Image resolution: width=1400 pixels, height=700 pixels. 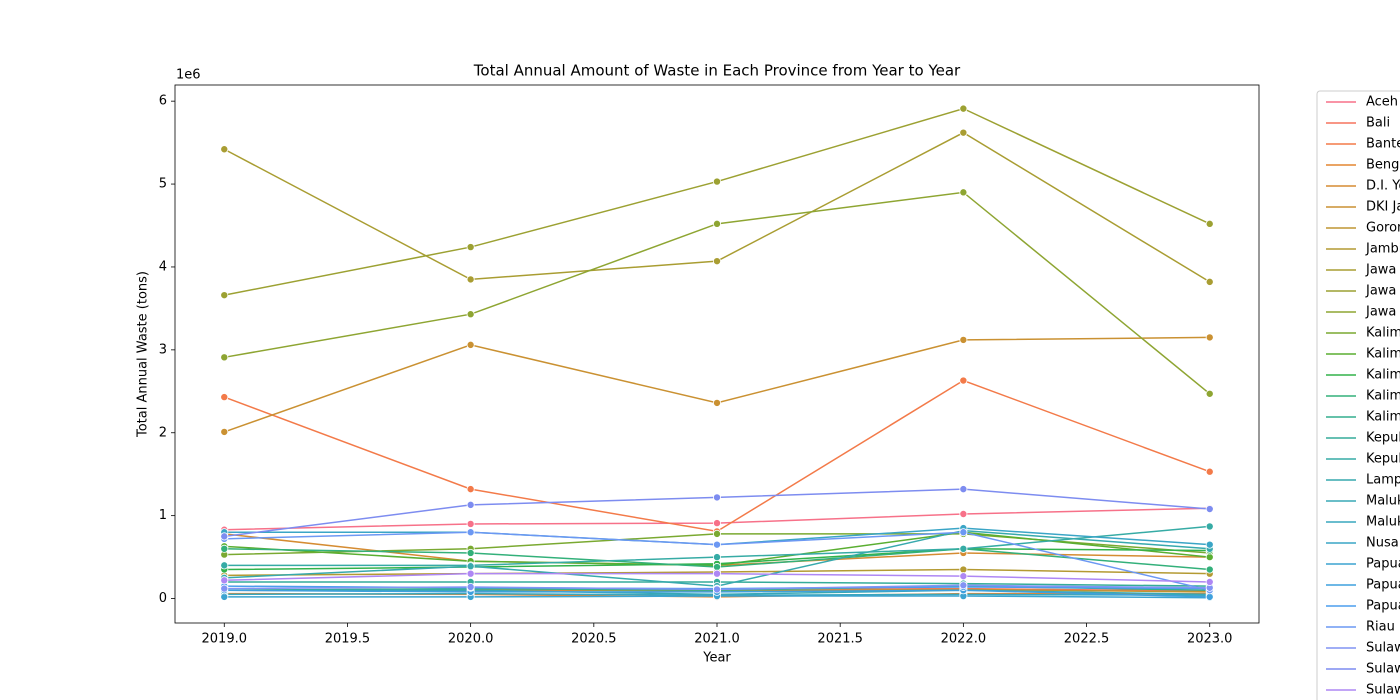 I want to click on legend-label: Kepulauan Riau, so click(x=1383, y=459).